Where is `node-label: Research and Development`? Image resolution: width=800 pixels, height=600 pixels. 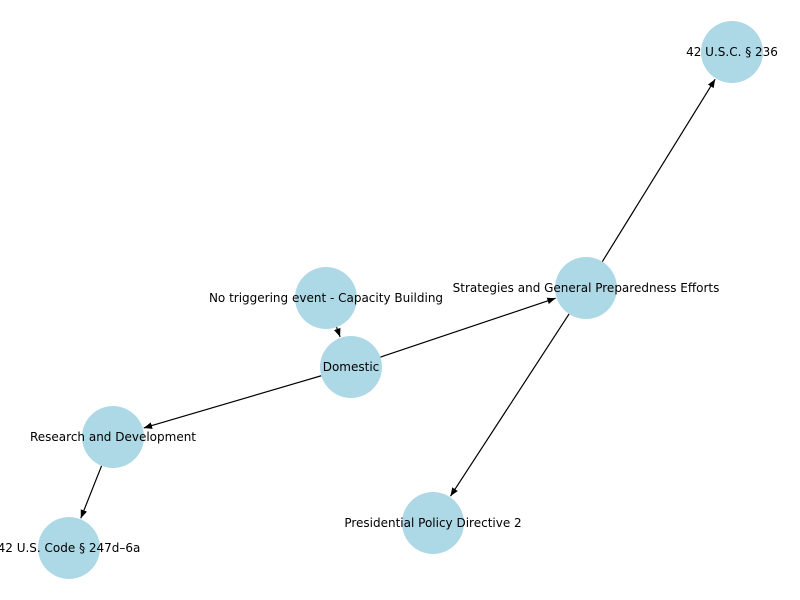 node-label: Research and Development is located at coordinates (113, 437).